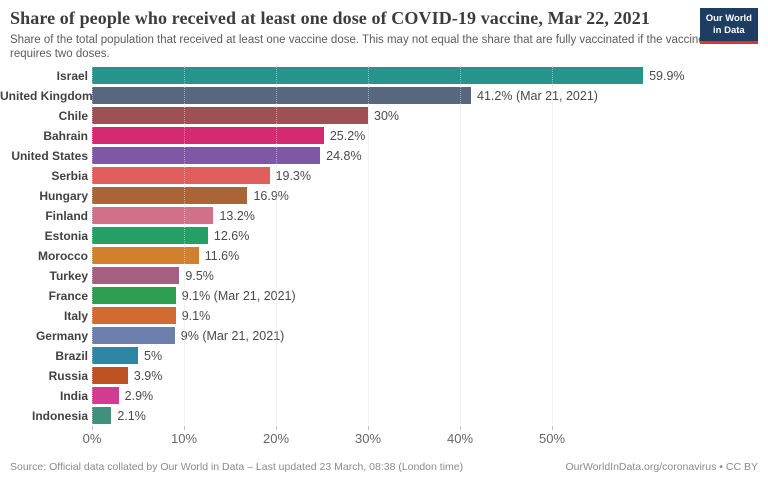 The height and width of the screenshot is (480, 768). I want to click on country-label-israel: Israel, so click(72, 75).